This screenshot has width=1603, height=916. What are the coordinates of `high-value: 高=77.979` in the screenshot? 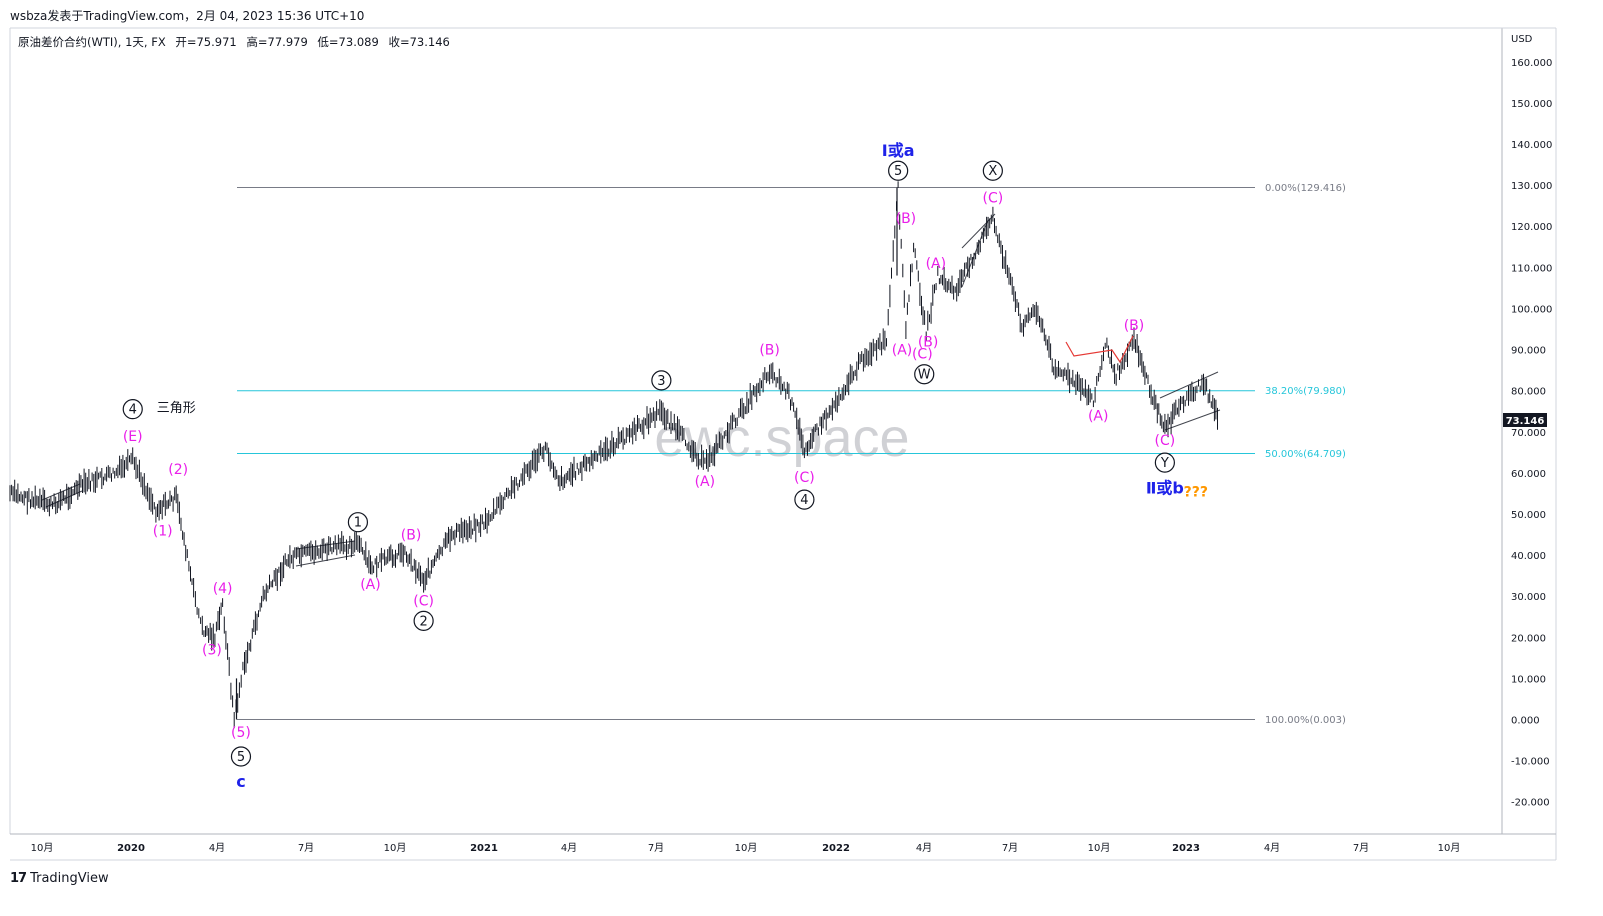 It's located at (277, 42).